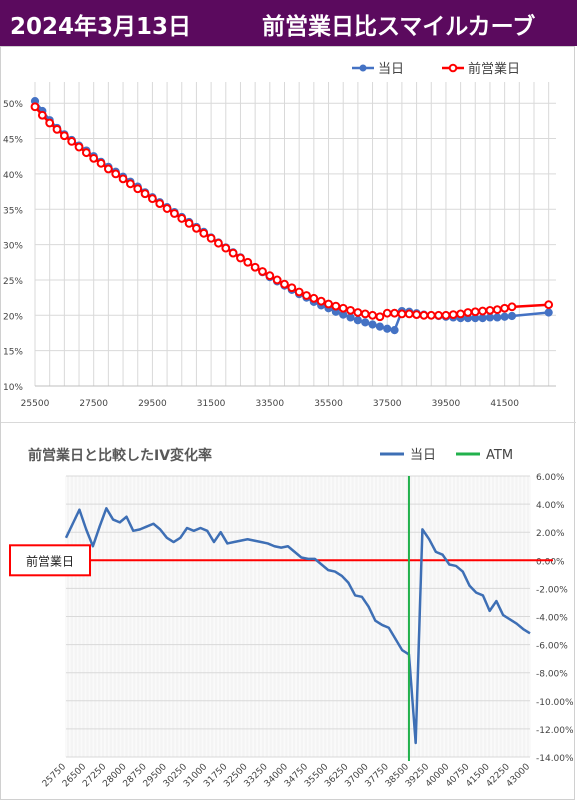 The height and width of the screenshot is (802, 577). Describe the element at coordinates (211, 404) in the screenshot. I see `x-tick-label: 31500` at that location.